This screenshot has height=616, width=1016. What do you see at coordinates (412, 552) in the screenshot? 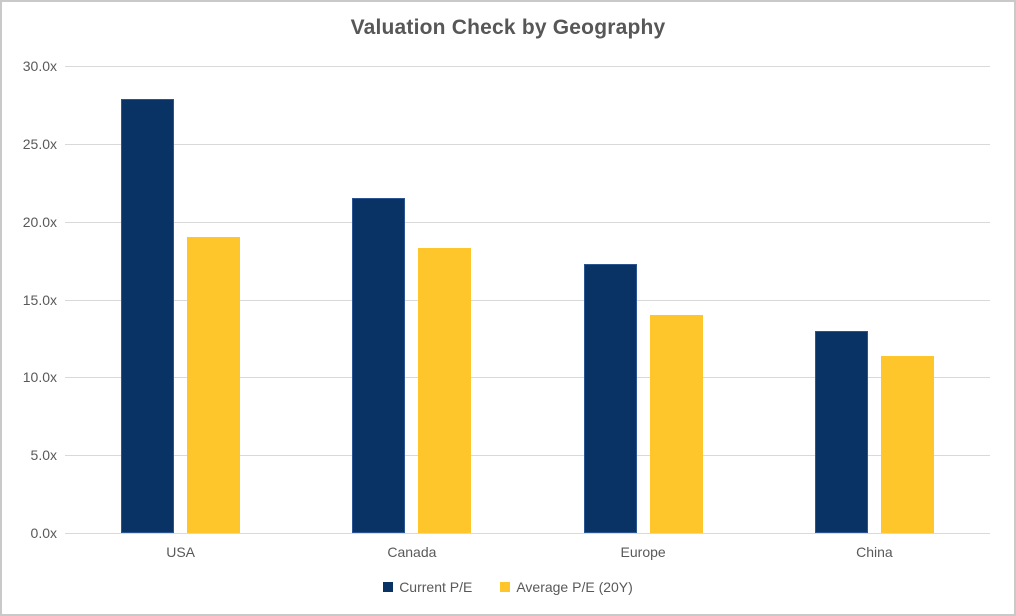
I see `x-axis-category-label: Canada` at bounding box center [412, 552].